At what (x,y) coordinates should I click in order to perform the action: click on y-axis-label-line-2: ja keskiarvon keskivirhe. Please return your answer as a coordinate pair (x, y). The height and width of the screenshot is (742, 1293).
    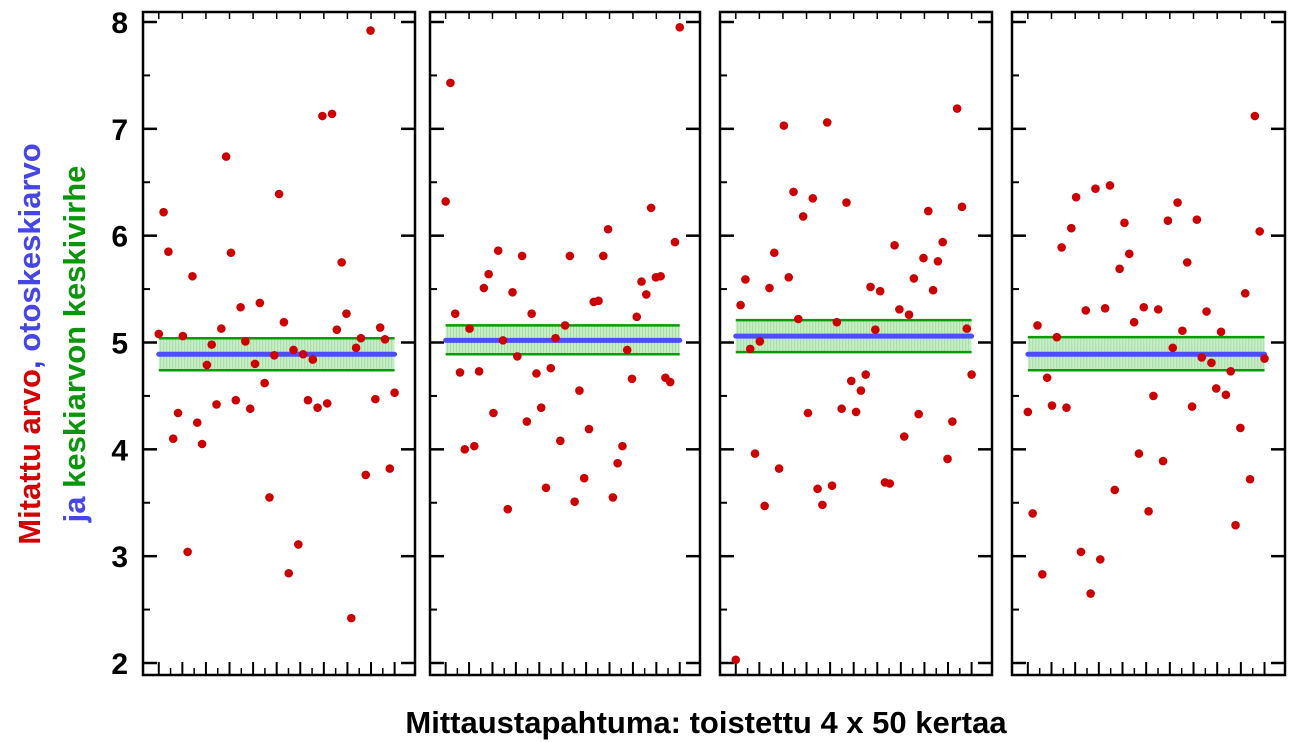
    Looking at the image, I should click on (74, 345).